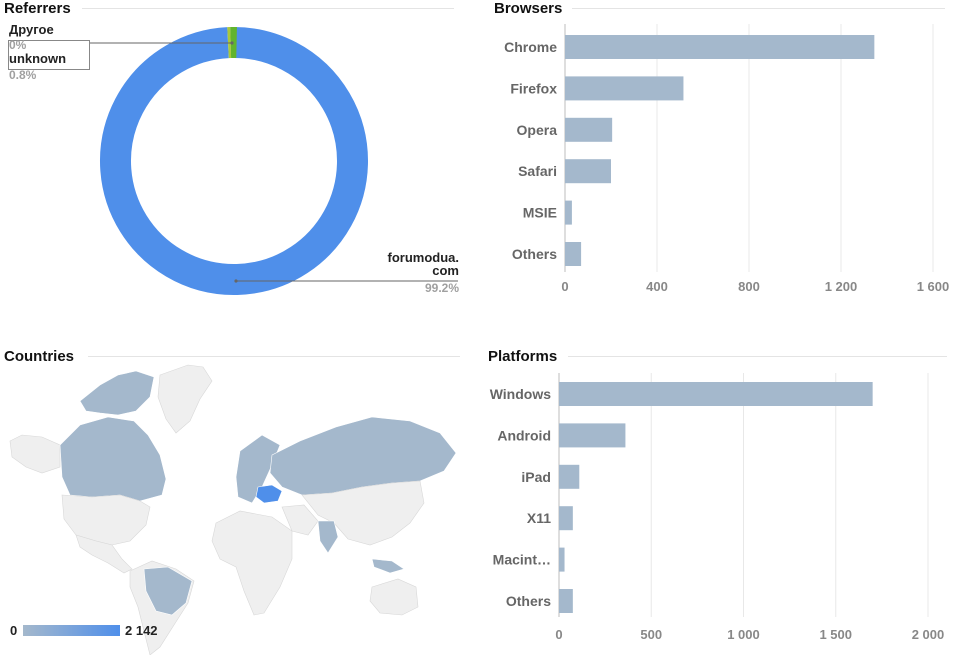 This screenshot has width=957, height=655. I want to click on bar-x11, so click(566, 518).